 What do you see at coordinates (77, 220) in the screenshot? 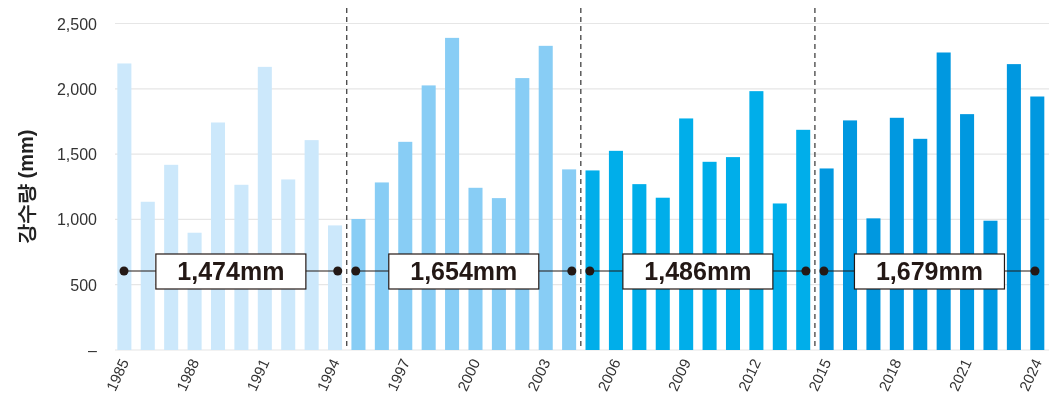
I see `y-tick-label: 1,000` at bounding box center [77, 220].